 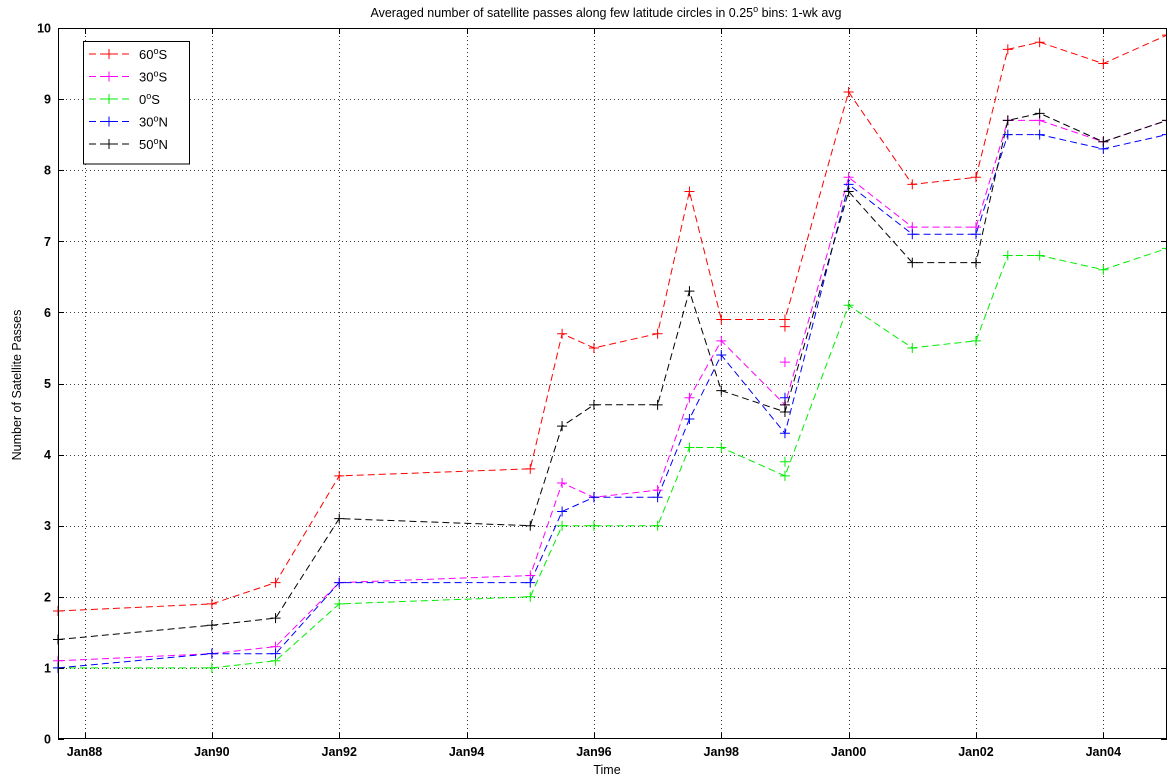 What do you see at coordinates (211, 752) in the screenshot?
I see `x-tick-label: Jan90` at bounding box center [211, 752].